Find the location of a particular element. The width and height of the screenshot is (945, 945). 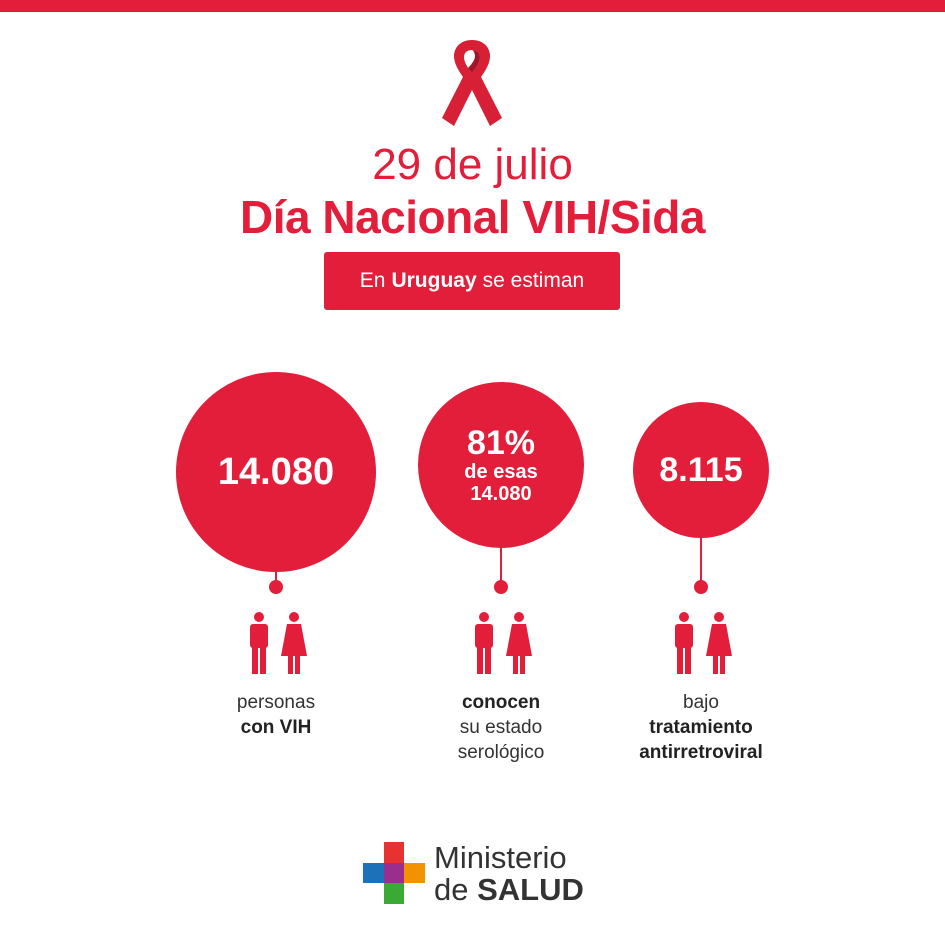

intro-suffix: se estiman is located at coordinates (533, 280).